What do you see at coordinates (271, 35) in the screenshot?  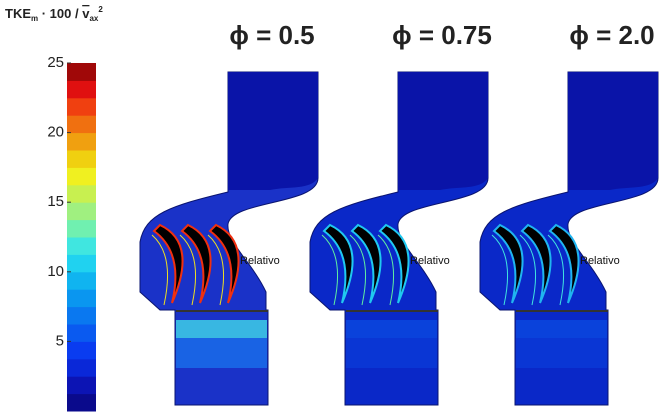 I see `panel-title: ϕ = 0.5` at bounding box center [271, 35].